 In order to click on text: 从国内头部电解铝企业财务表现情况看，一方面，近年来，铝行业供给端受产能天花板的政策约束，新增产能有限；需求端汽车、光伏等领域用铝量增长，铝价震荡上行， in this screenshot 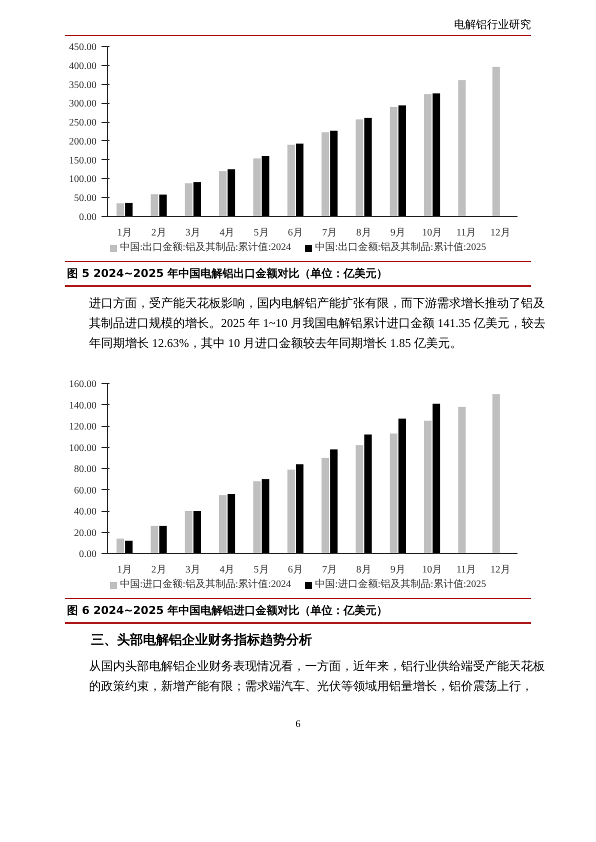, I will do `click(317, 676)`.